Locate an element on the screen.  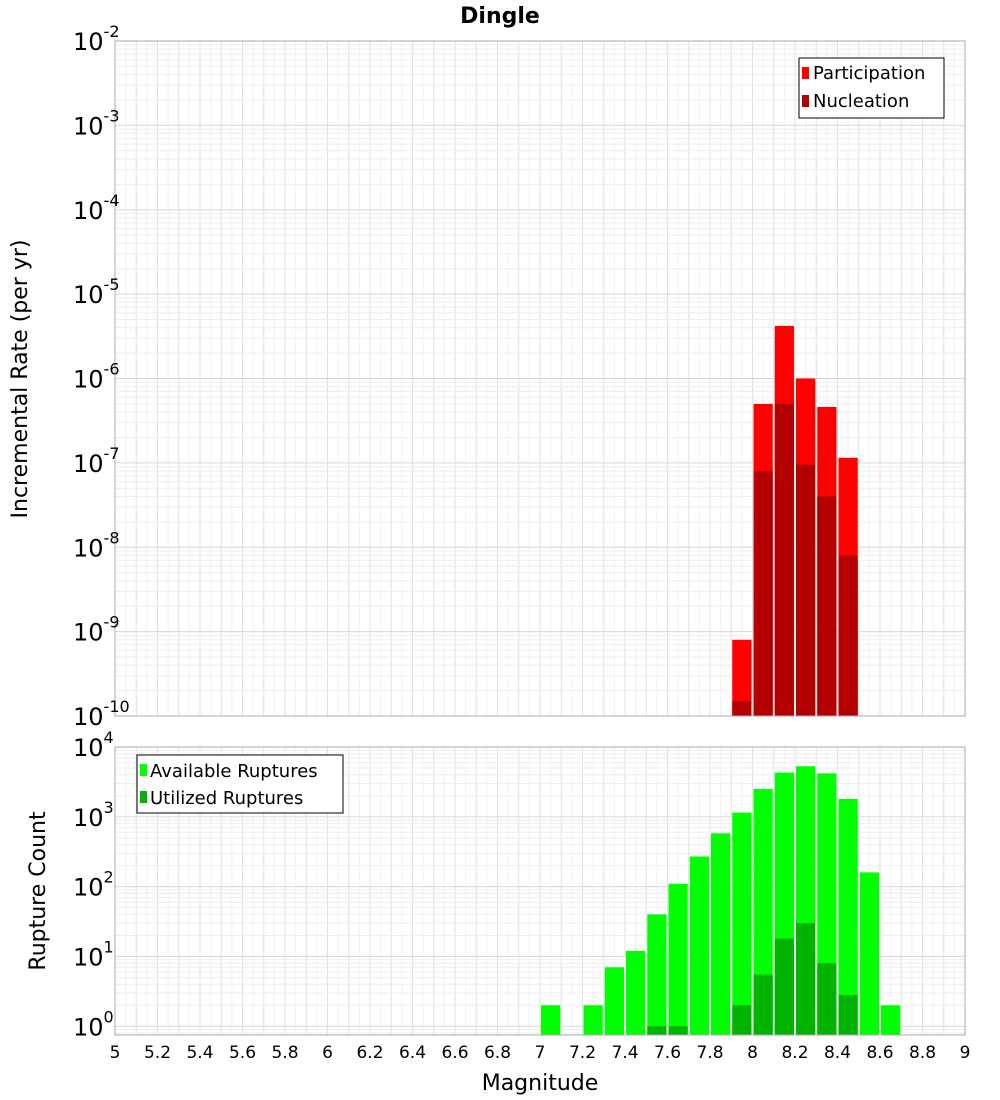
x-tick-label: 7.2 is located at coordinates (582, 1053).